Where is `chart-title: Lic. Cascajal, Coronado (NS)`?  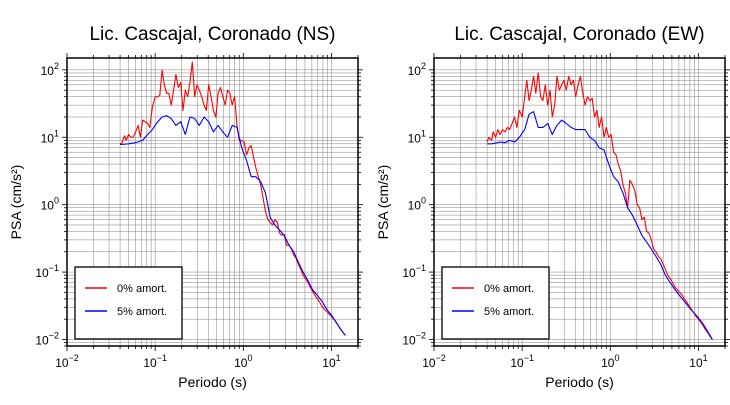
chart-title: Lic. Cascajal, Coronado (NS) is located at coordinates (212, 34).